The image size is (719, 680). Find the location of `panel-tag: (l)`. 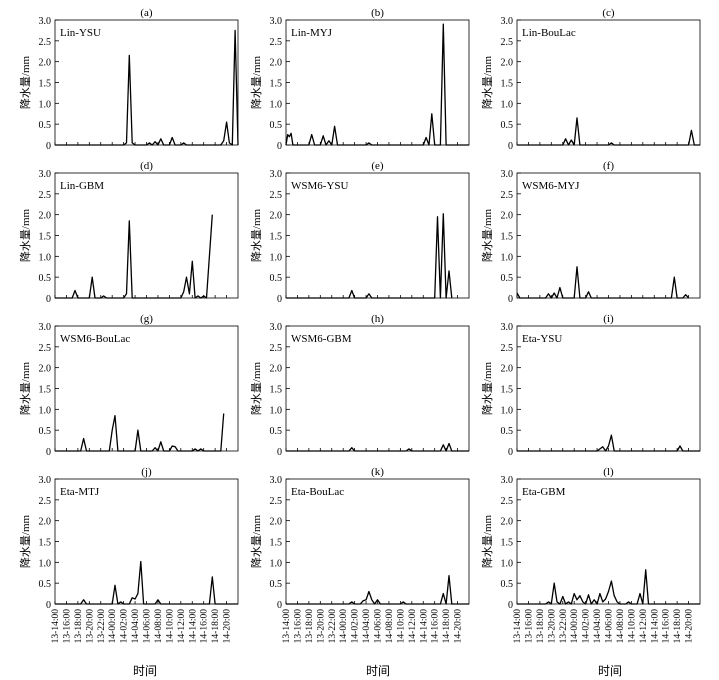

panel-tag: (l) is located at coordinates (608, 472).